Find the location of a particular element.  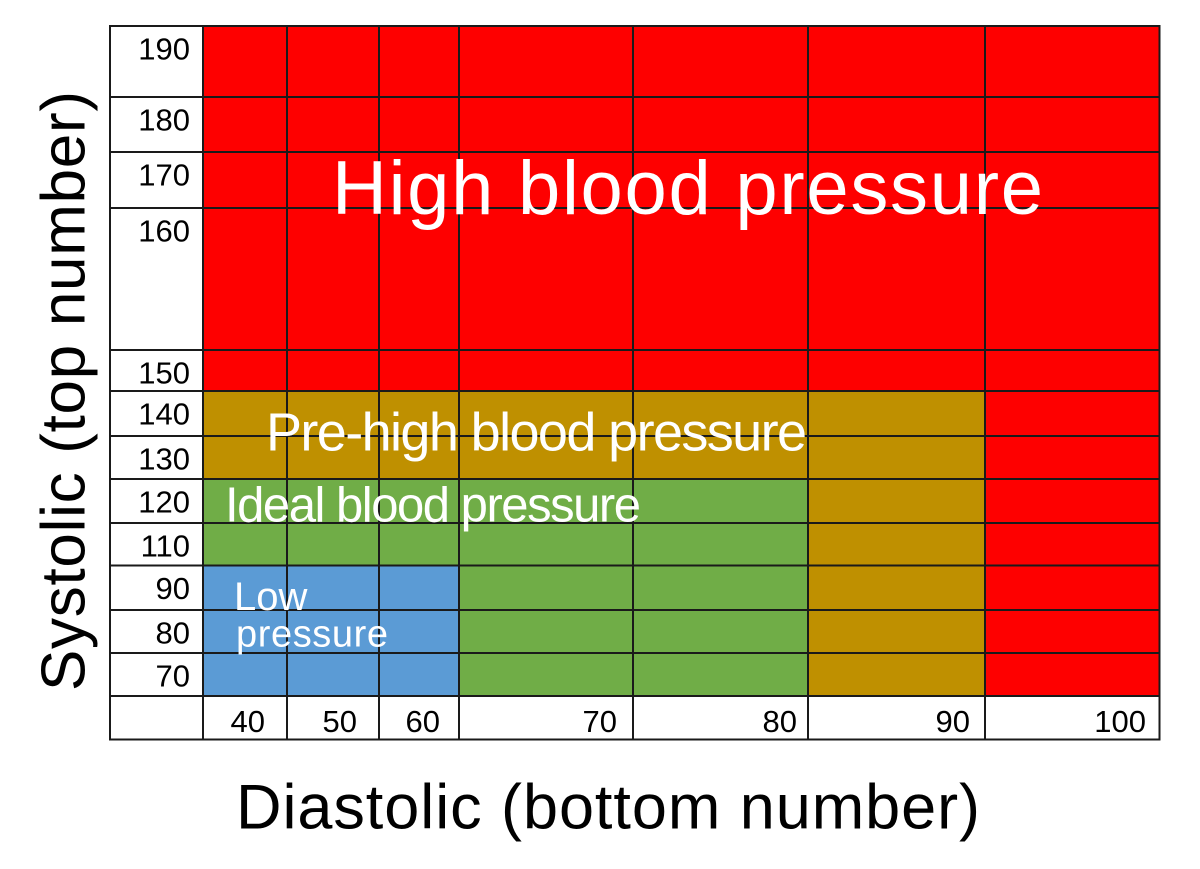

svg-text: 180 is located at coordinates (164, 120).